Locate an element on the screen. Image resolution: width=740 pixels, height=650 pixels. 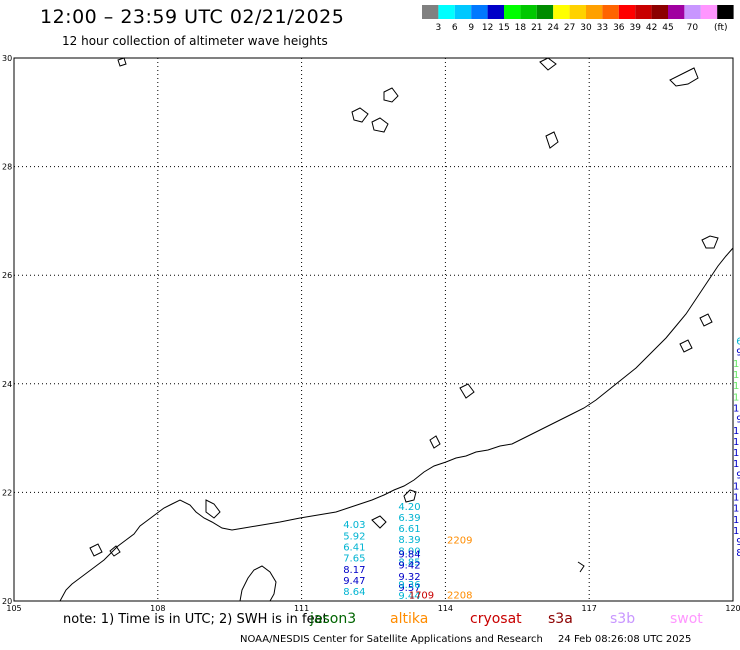
mission-label-cryosat: cryosat is located at coordinates (496, 619).